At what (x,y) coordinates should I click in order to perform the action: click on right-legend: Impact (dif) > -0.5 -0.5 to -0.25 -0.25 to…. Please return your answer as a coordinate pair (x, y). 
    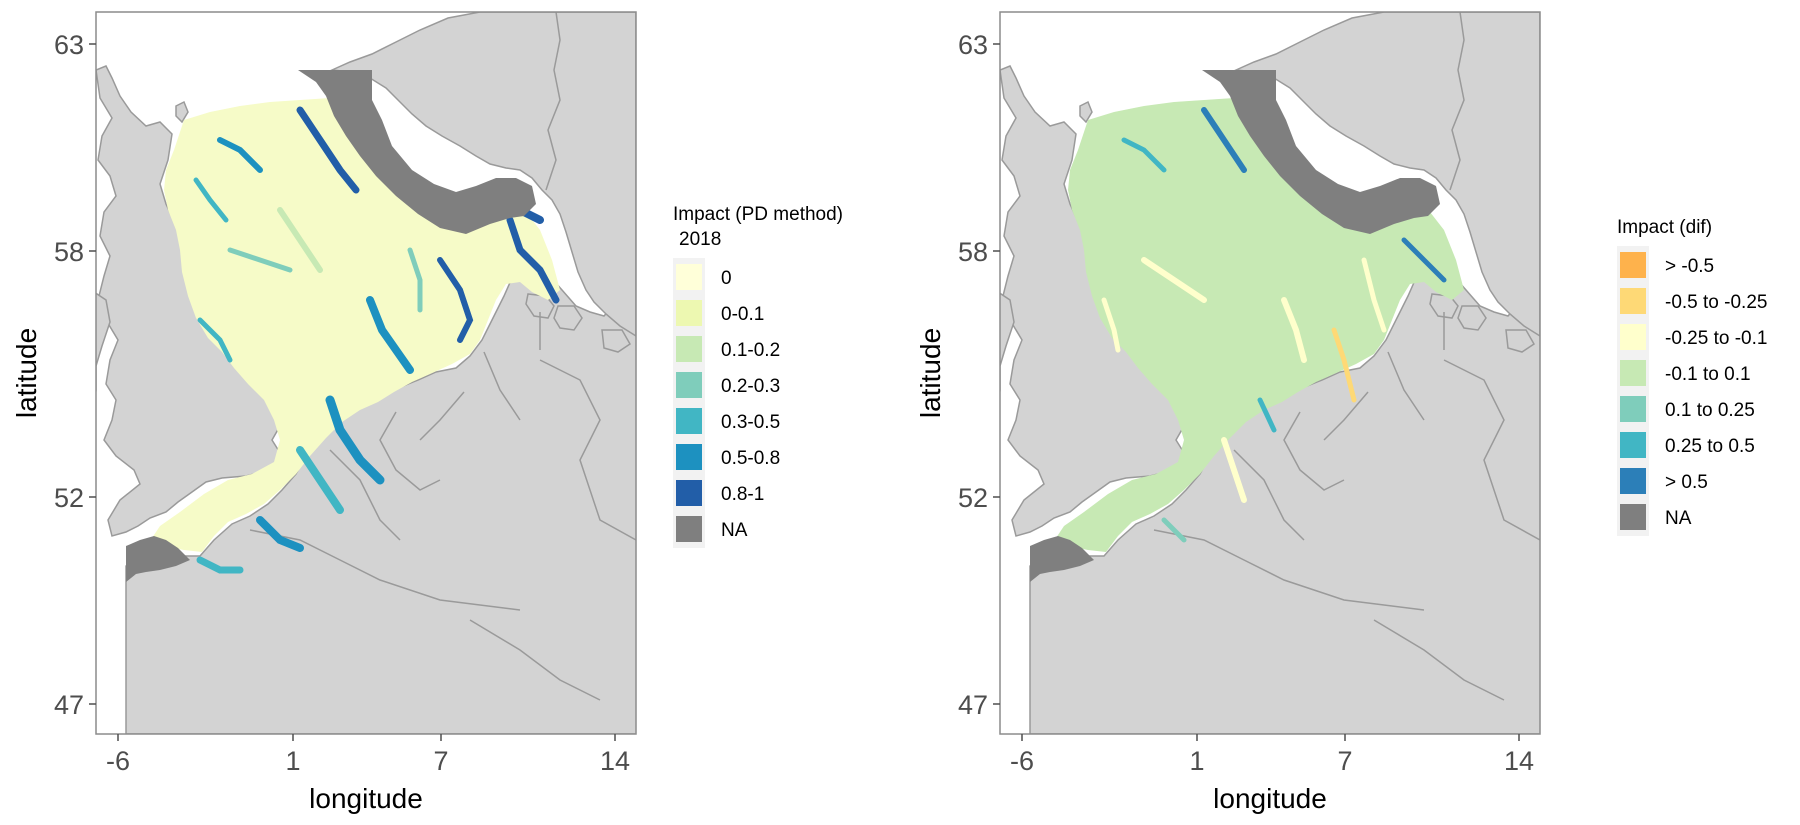
    Looking at the image, I should click on (1692, 376).